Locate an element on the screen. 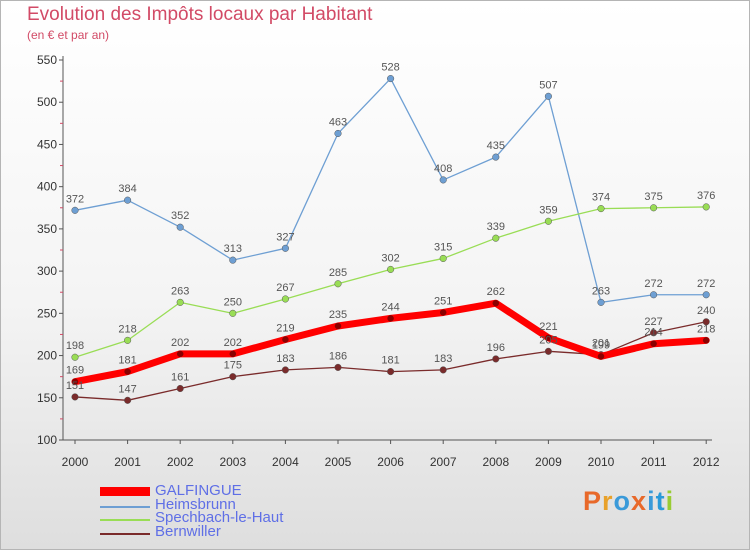  data-label: 250 is located at coordinates (233, 302).